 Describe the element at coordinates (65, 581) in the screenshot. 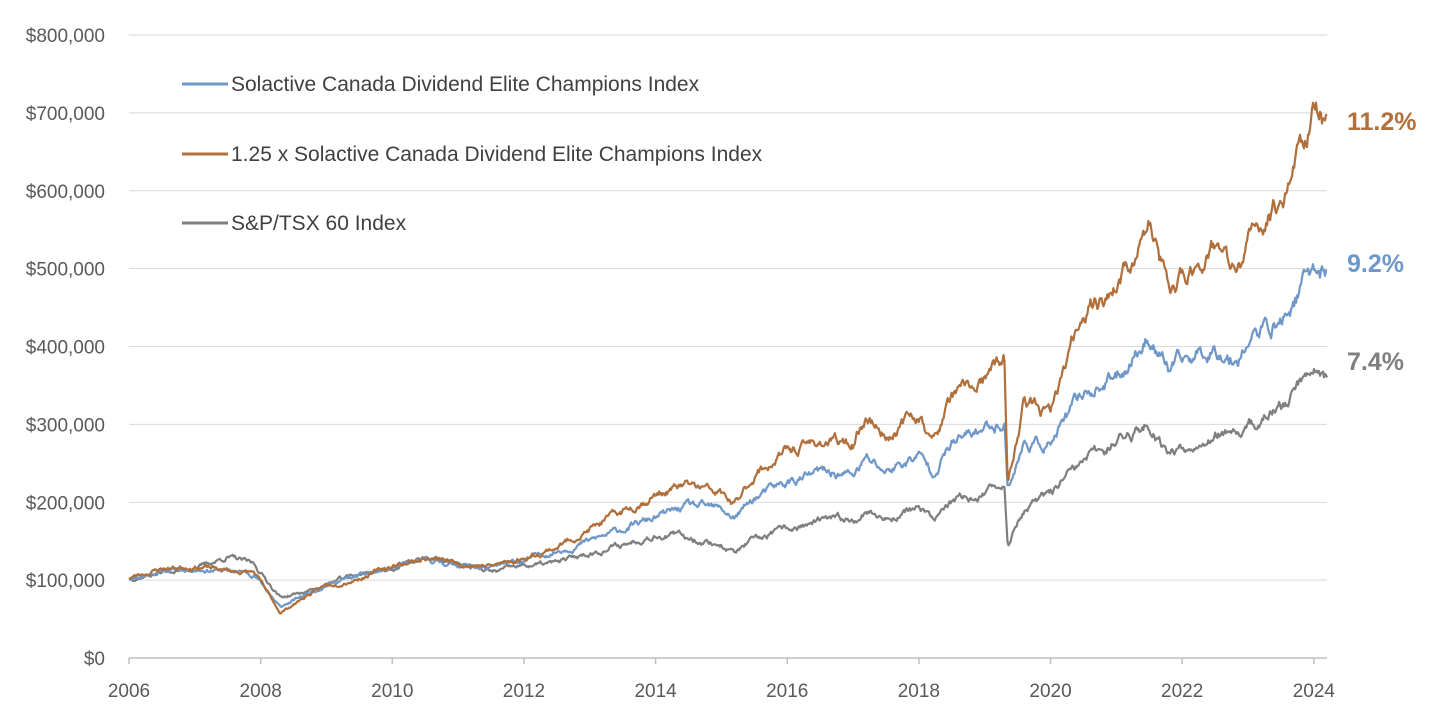

I see `y-tick-label: $100,000` at that location.